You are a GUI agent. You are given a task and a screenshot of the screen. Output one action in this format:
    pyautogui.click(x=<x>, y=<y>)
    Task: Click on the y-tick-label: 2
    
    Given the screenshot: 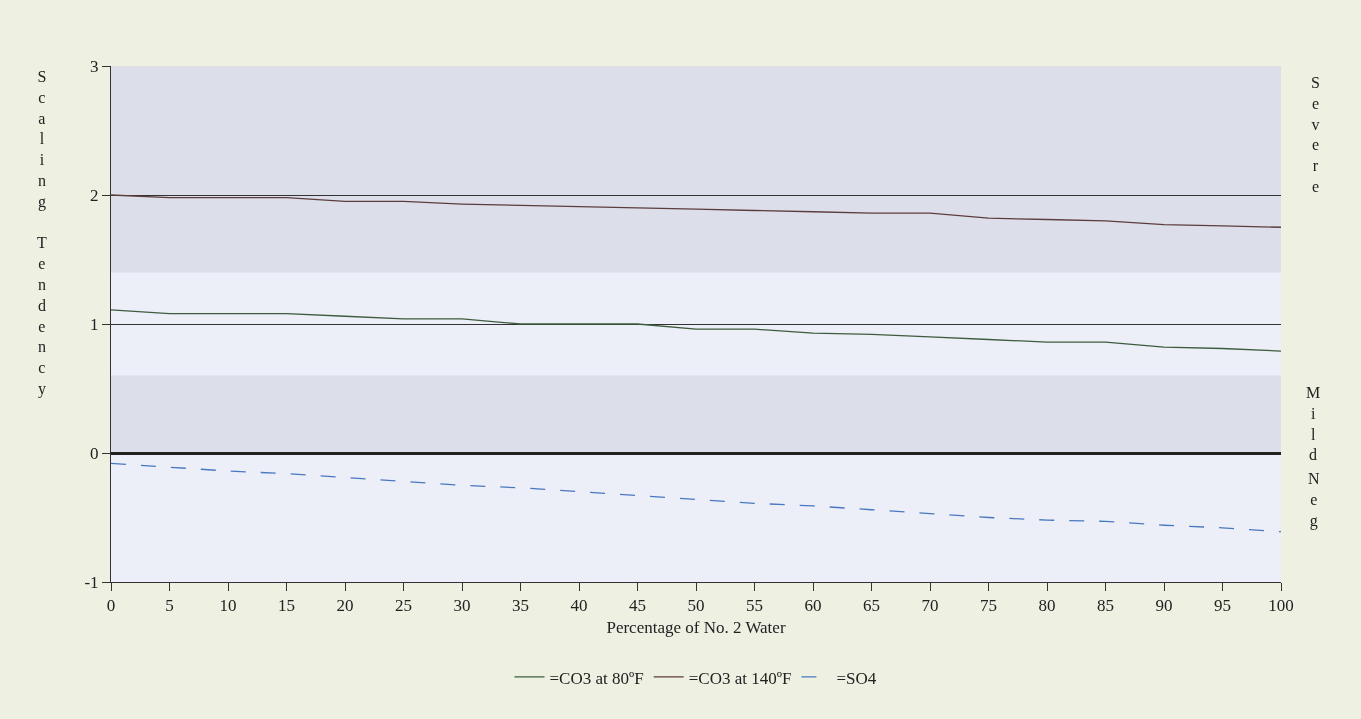 What is the action you would take?
    pyautogui.click(x=94, y=195)
    